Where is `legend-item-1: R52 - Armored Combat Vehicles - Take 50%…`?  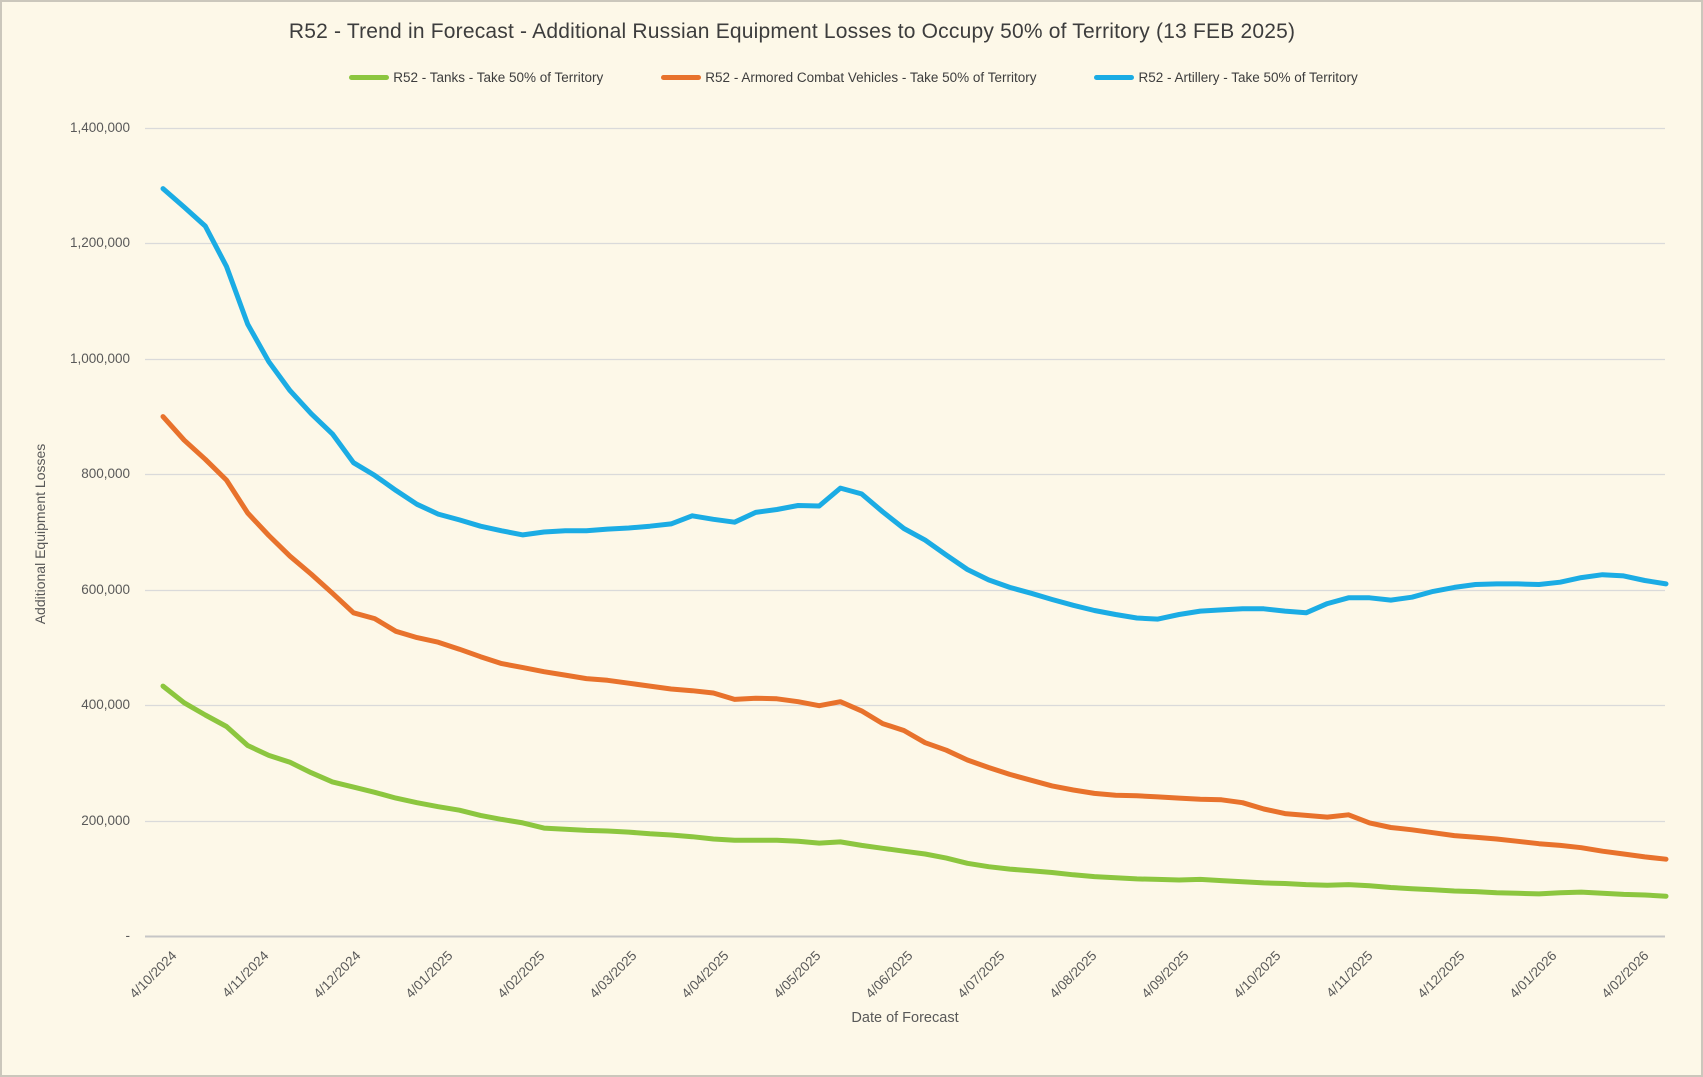 legend-item-1: R52 - Armored Combat Vehicles - Take 50%… is located at coordinates (848, 77).